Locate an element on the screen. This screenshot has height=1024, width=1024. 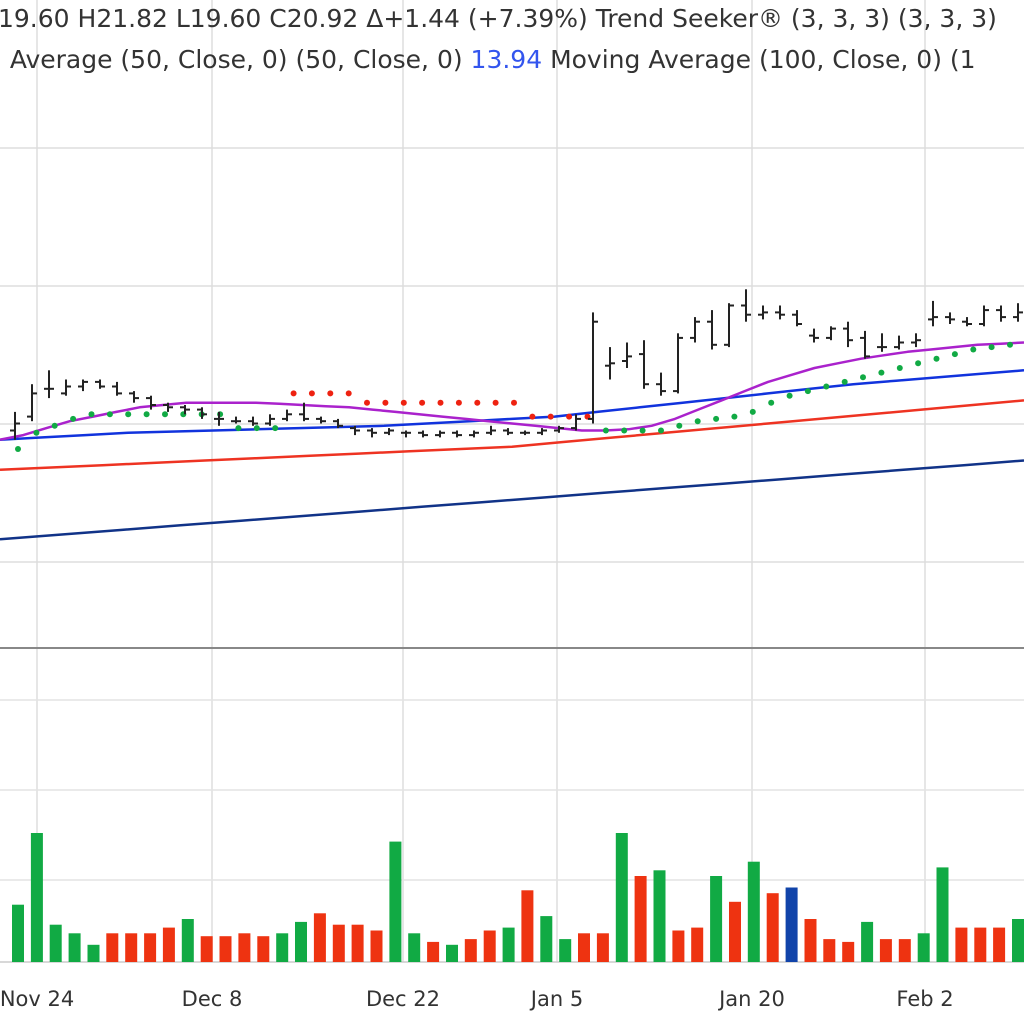
header-line-2-a: g Average (50, Close, 0) (50, Close, 0) is located at coordinates (235, 59).